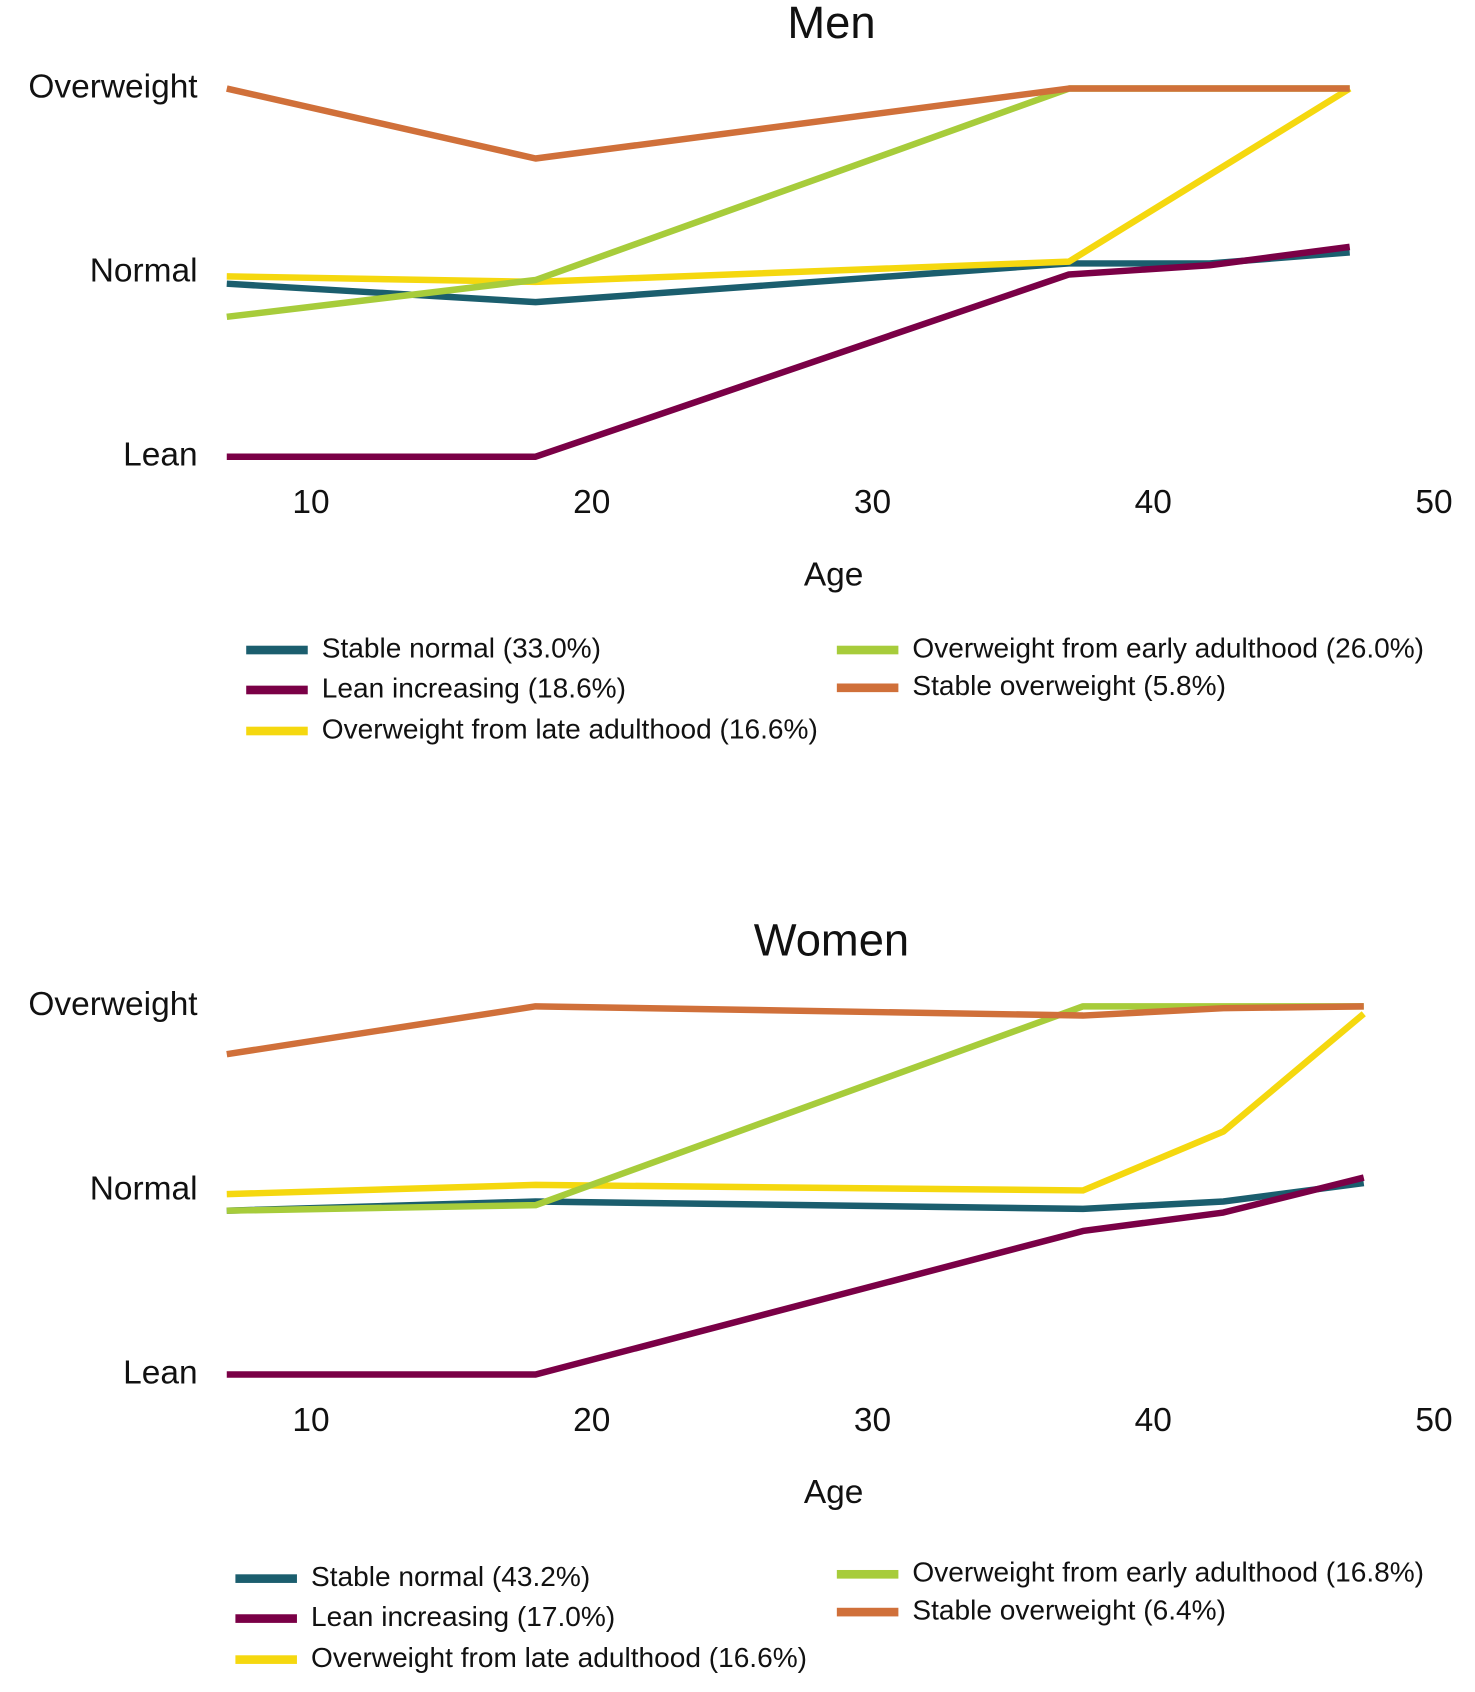 This screenshot has height=1692, width=1475. I want to click on legend-label: Overweight from early adulthood (16.8%), so click(1168, 1572).